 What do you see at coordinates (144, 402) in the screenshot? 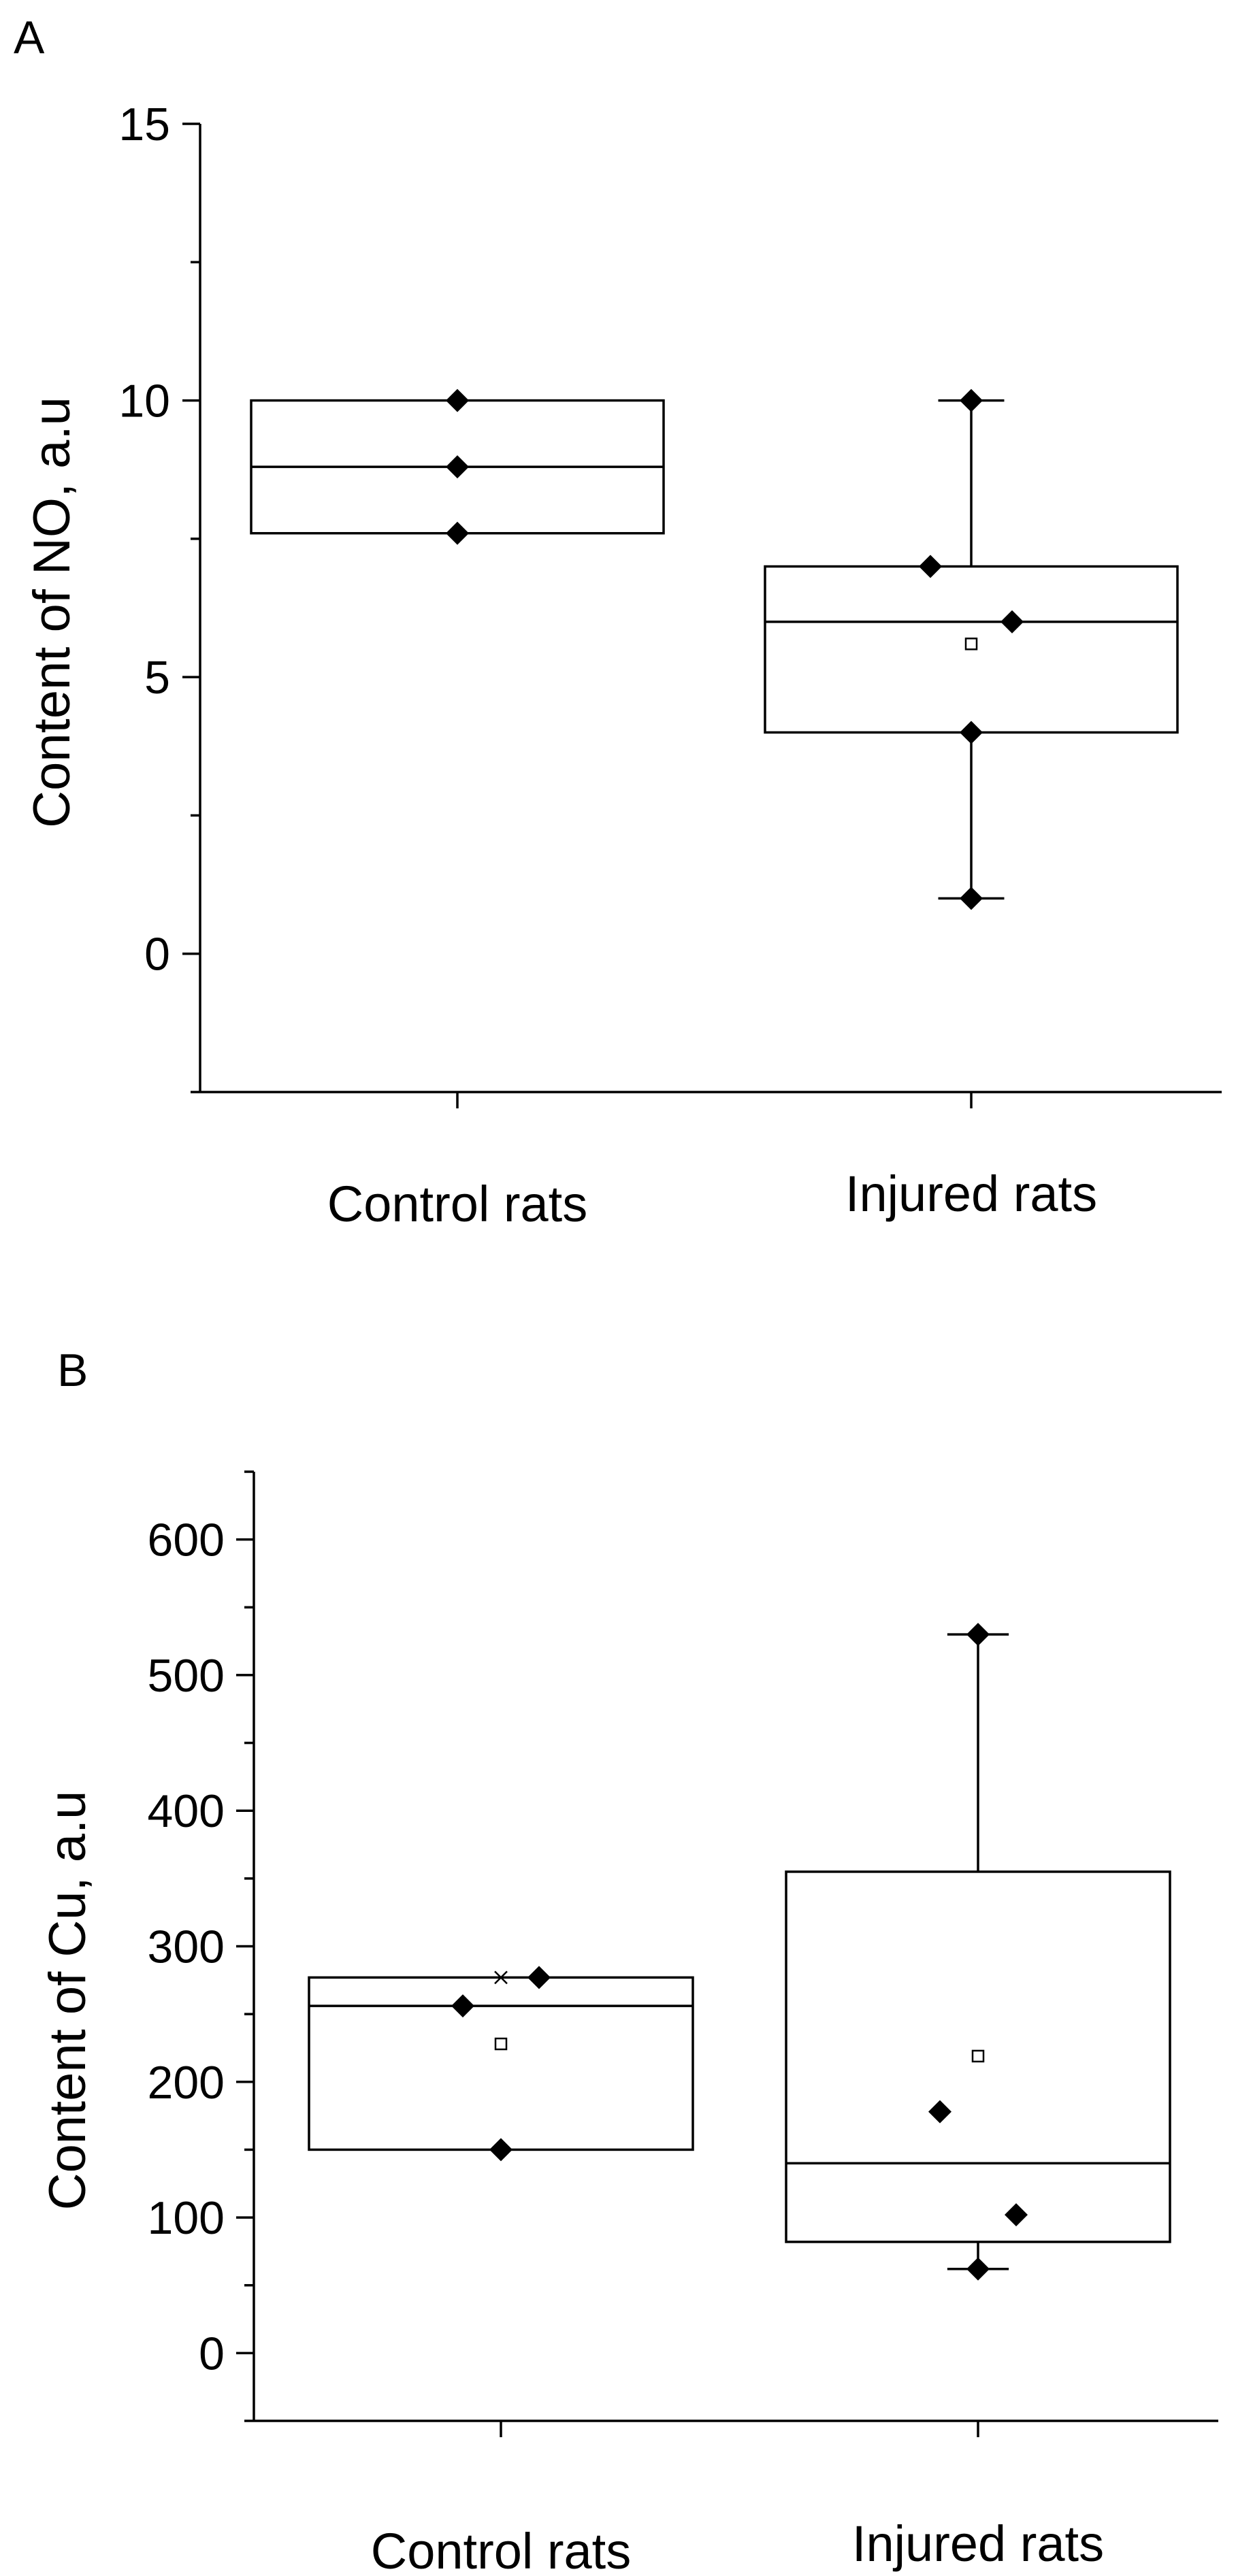
I see `y-tick-label: 10` at bounding box center [144, 402].